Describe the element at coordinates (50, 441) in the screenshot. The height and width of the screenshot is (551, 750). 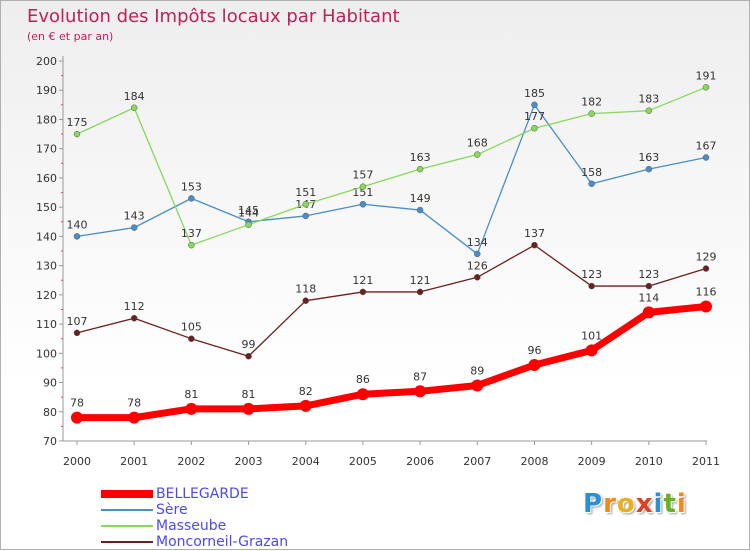
I see `y-tick-label: 70` at that location.